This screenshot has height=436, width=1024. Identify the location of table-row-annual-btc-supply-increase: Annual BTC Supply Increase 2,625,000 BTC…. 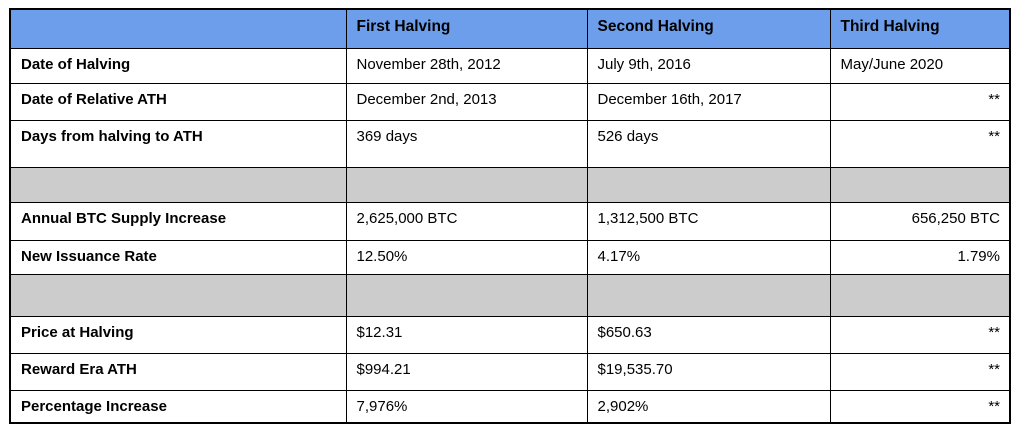
(510, 221).